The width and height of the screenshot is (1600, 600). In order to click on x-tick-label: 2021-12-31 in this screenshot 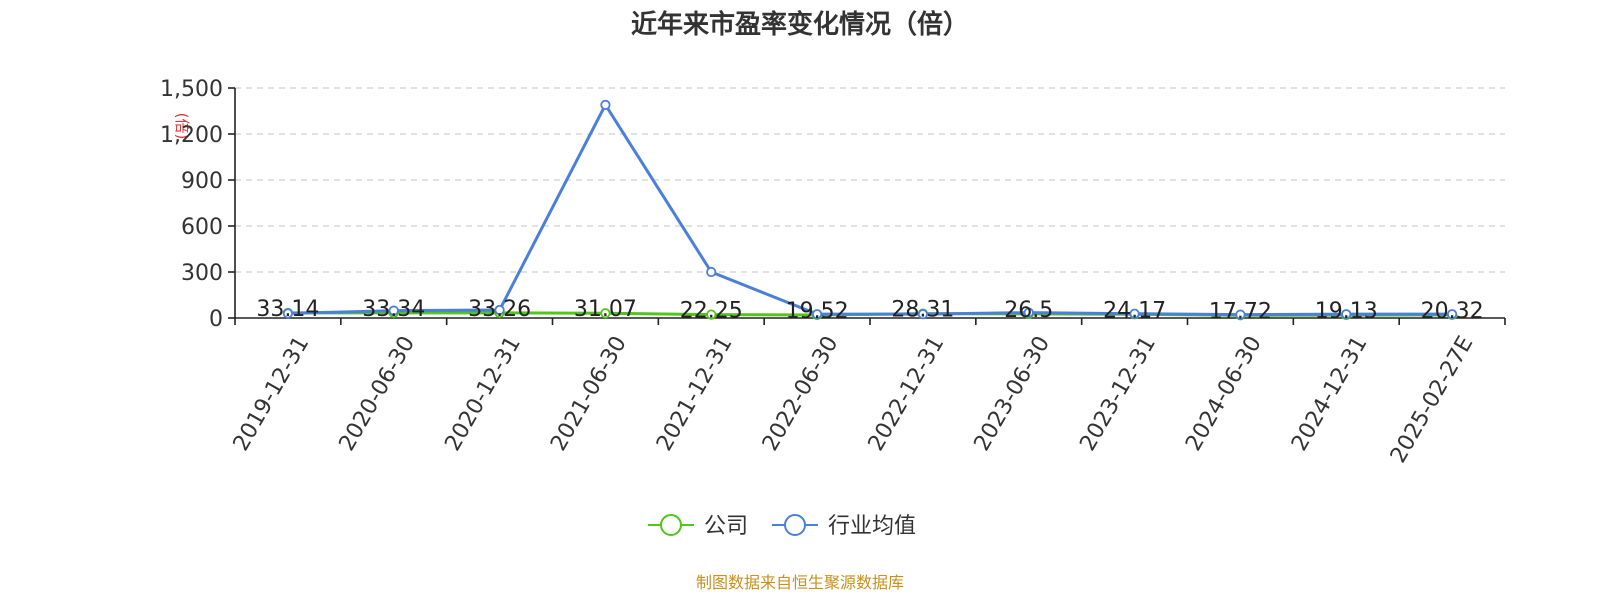, I will do `click(695, 393)`.